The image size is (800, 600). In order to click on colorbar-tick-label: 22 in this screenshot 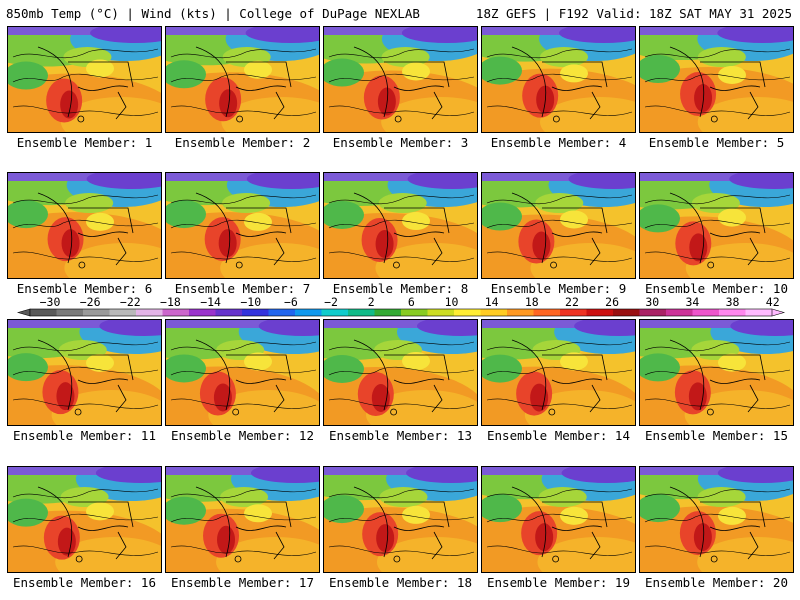, I will do `click(572, 302)`.